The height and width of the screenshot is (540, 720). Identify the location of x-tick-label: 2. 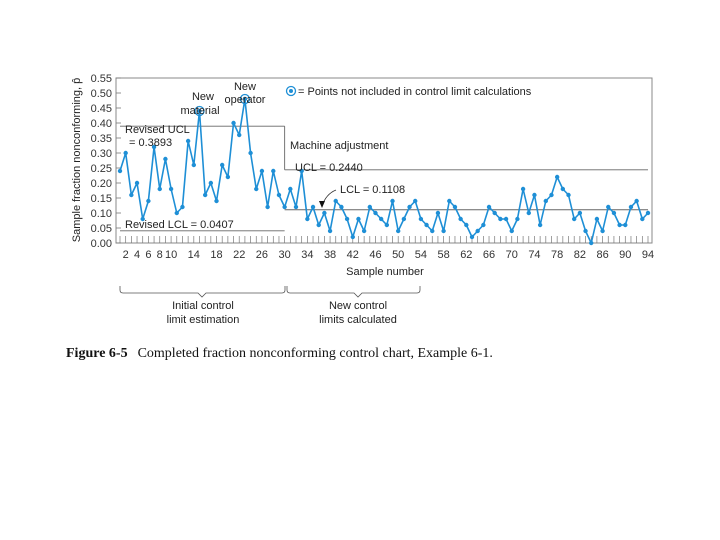
(126, 255).